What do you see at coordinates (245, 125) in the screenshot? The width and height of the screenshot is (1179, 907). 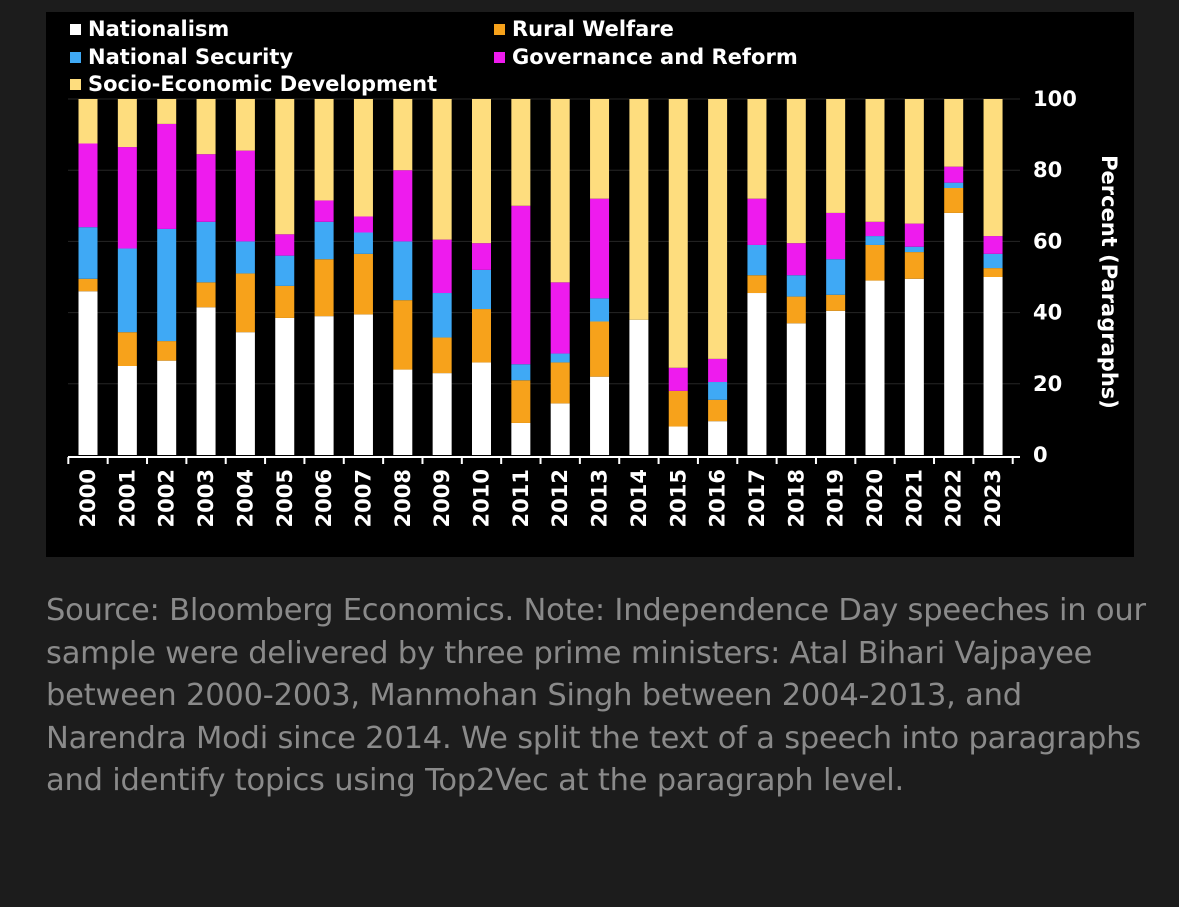 I see `bar-2004-socio-economic-development` at bounding box center [245, 125].